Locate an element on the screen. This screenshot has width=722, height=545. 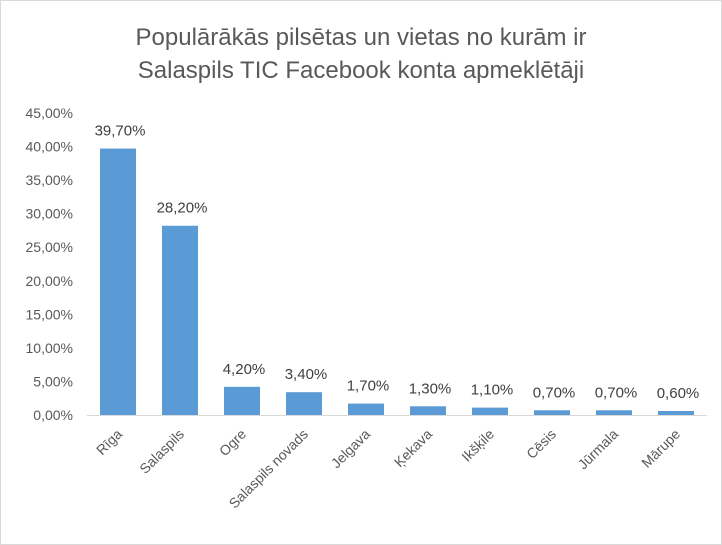
chart-title-line-2: Salaspils TIC Facebook konta apmeklētāji is located at coordinates (361, 70).